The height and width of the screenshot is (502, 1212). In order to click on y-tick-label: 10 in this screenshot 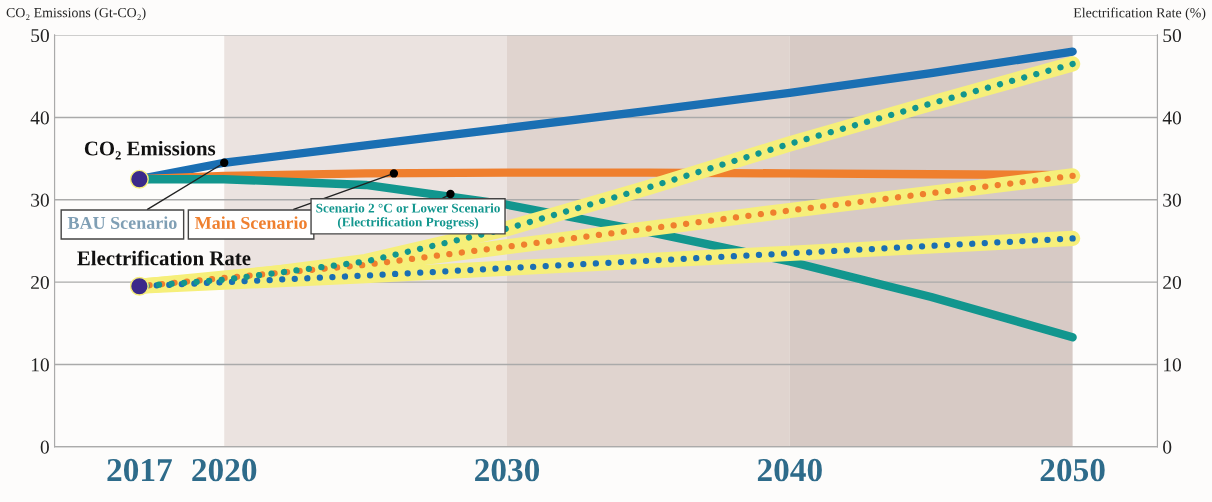, I will do `click(40, 365)`.